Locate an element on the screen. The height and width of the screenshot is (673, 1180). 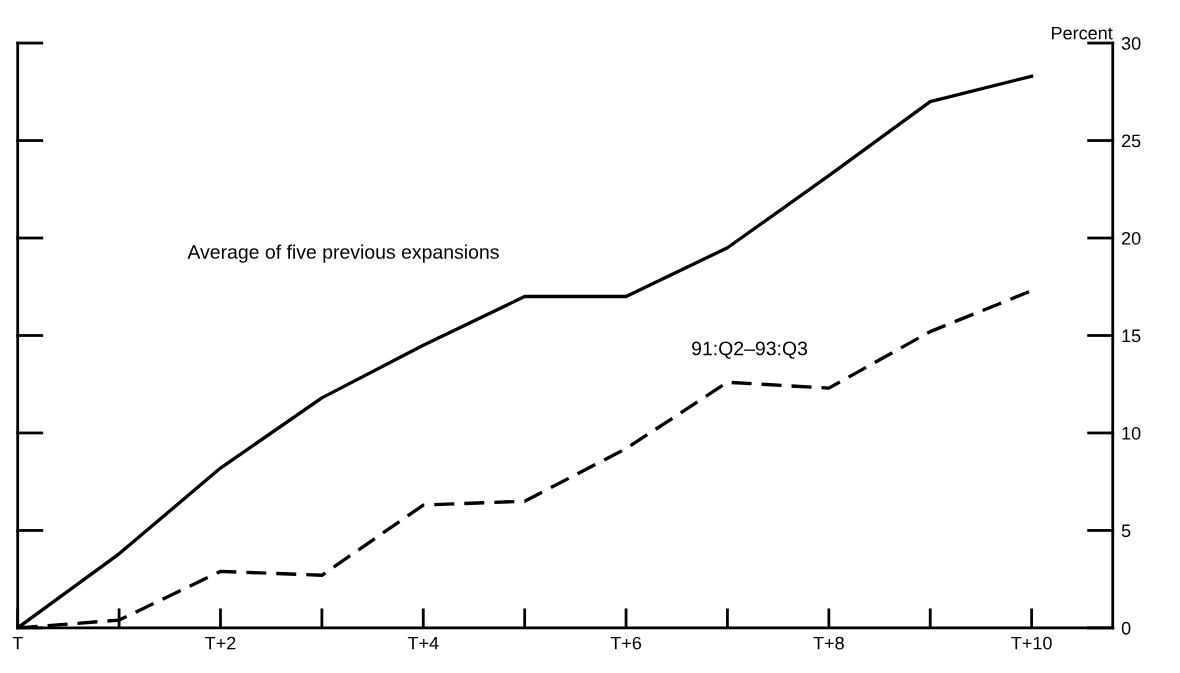
x-tick-label: T+10 is located at coordinates (1031, 643).